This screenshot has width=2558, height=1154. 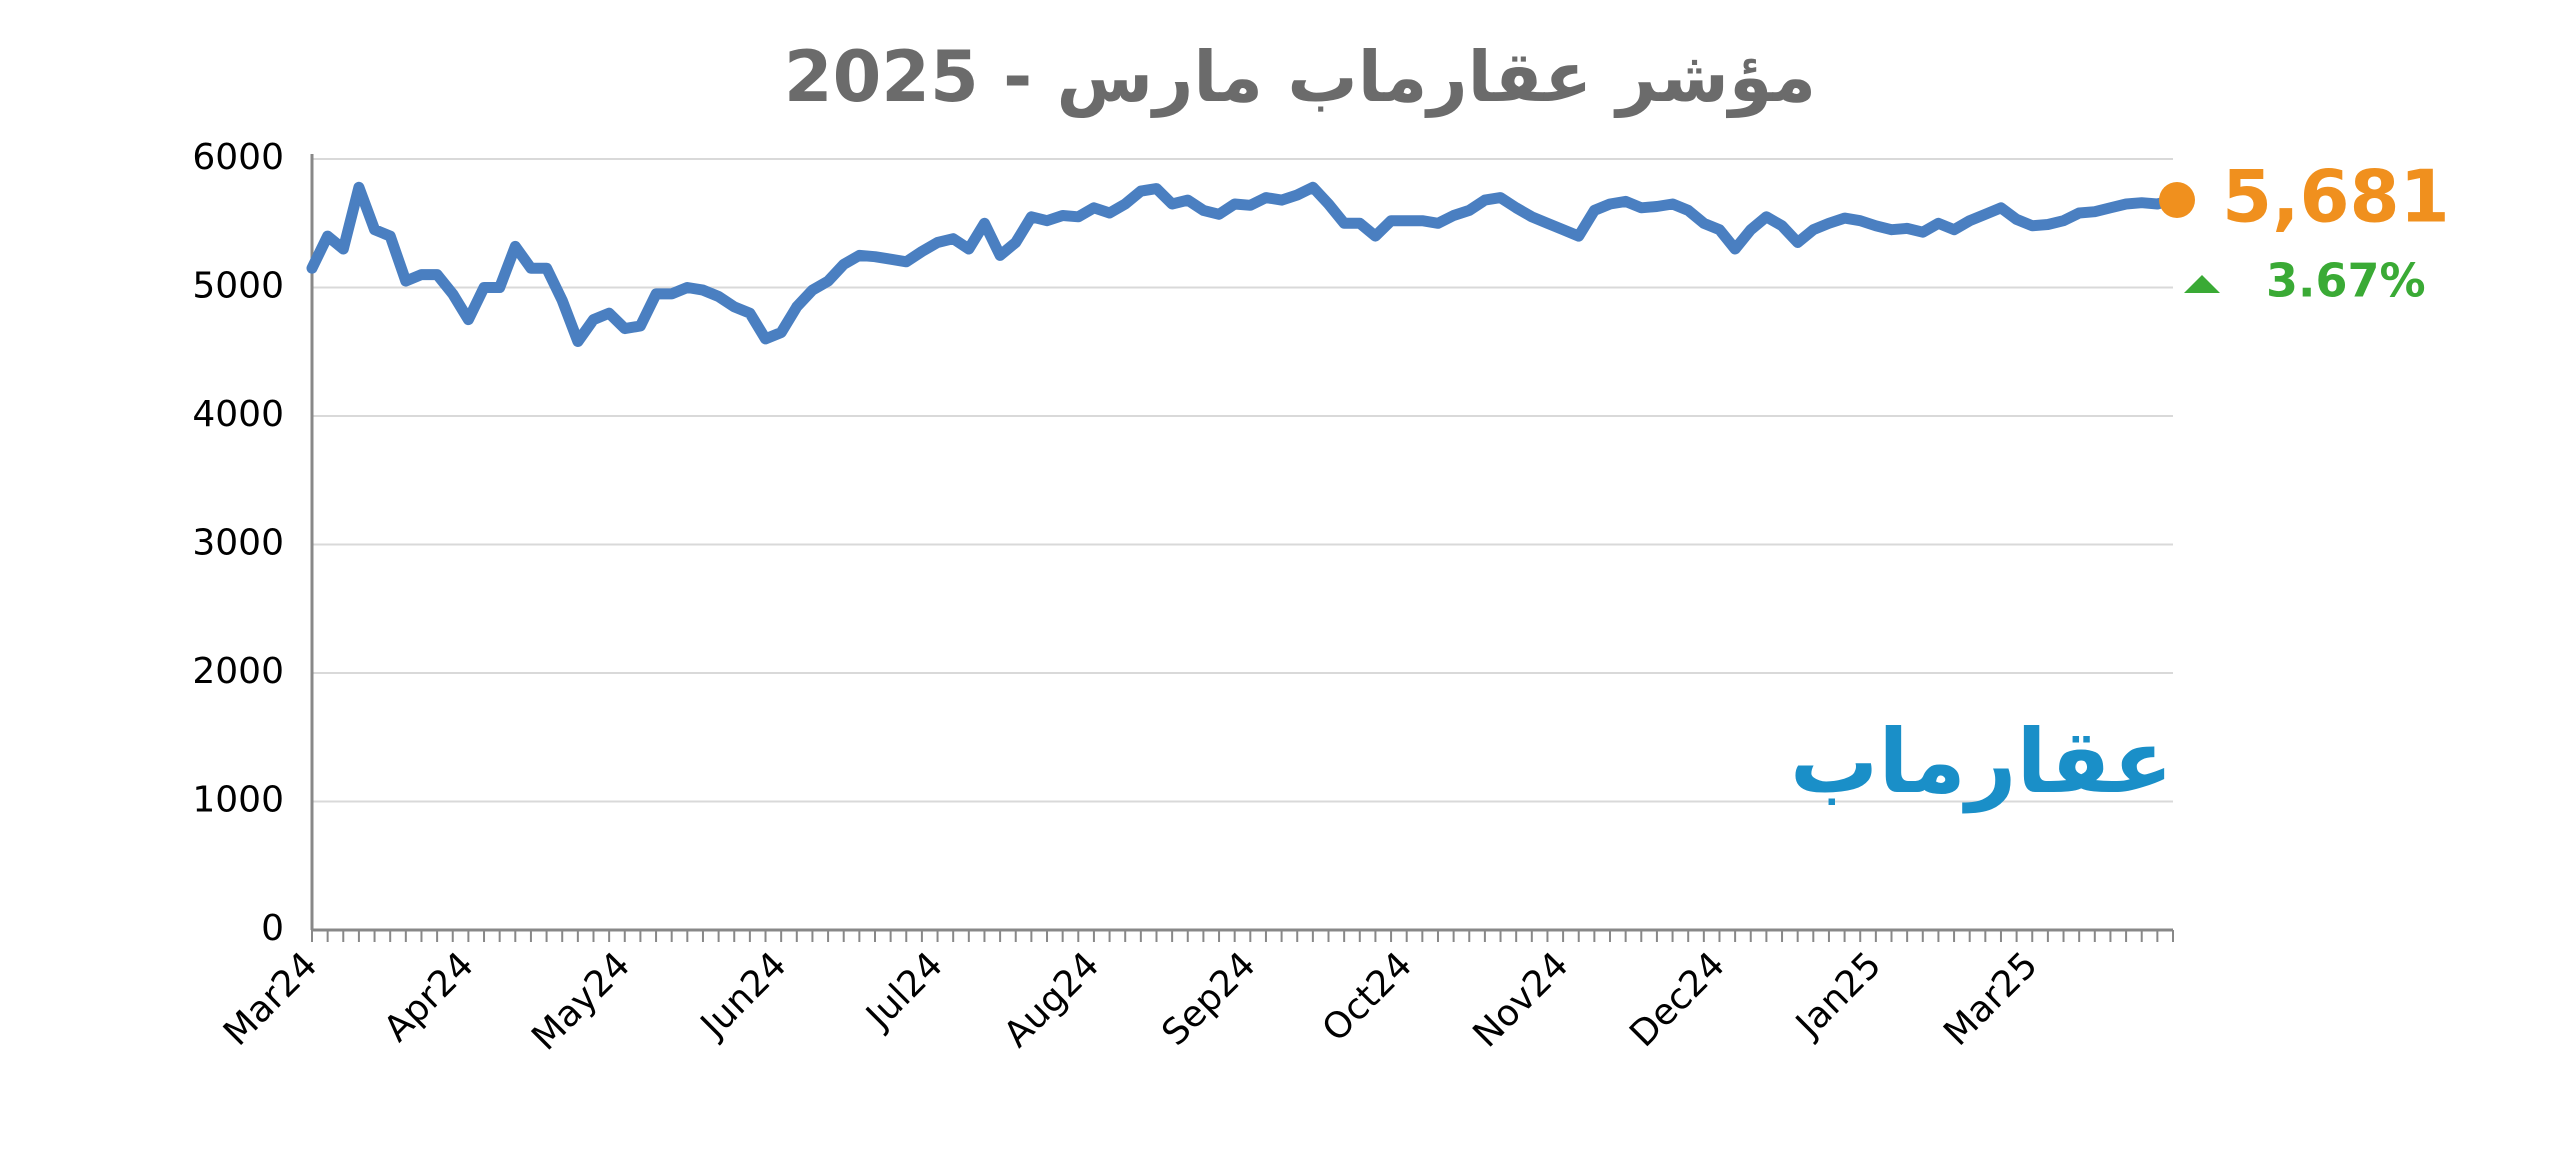 What do you see at coordinates (428, 996) in the screenshot?
I see `x-tick-label: Apr24` at bounding box center [428, 996].